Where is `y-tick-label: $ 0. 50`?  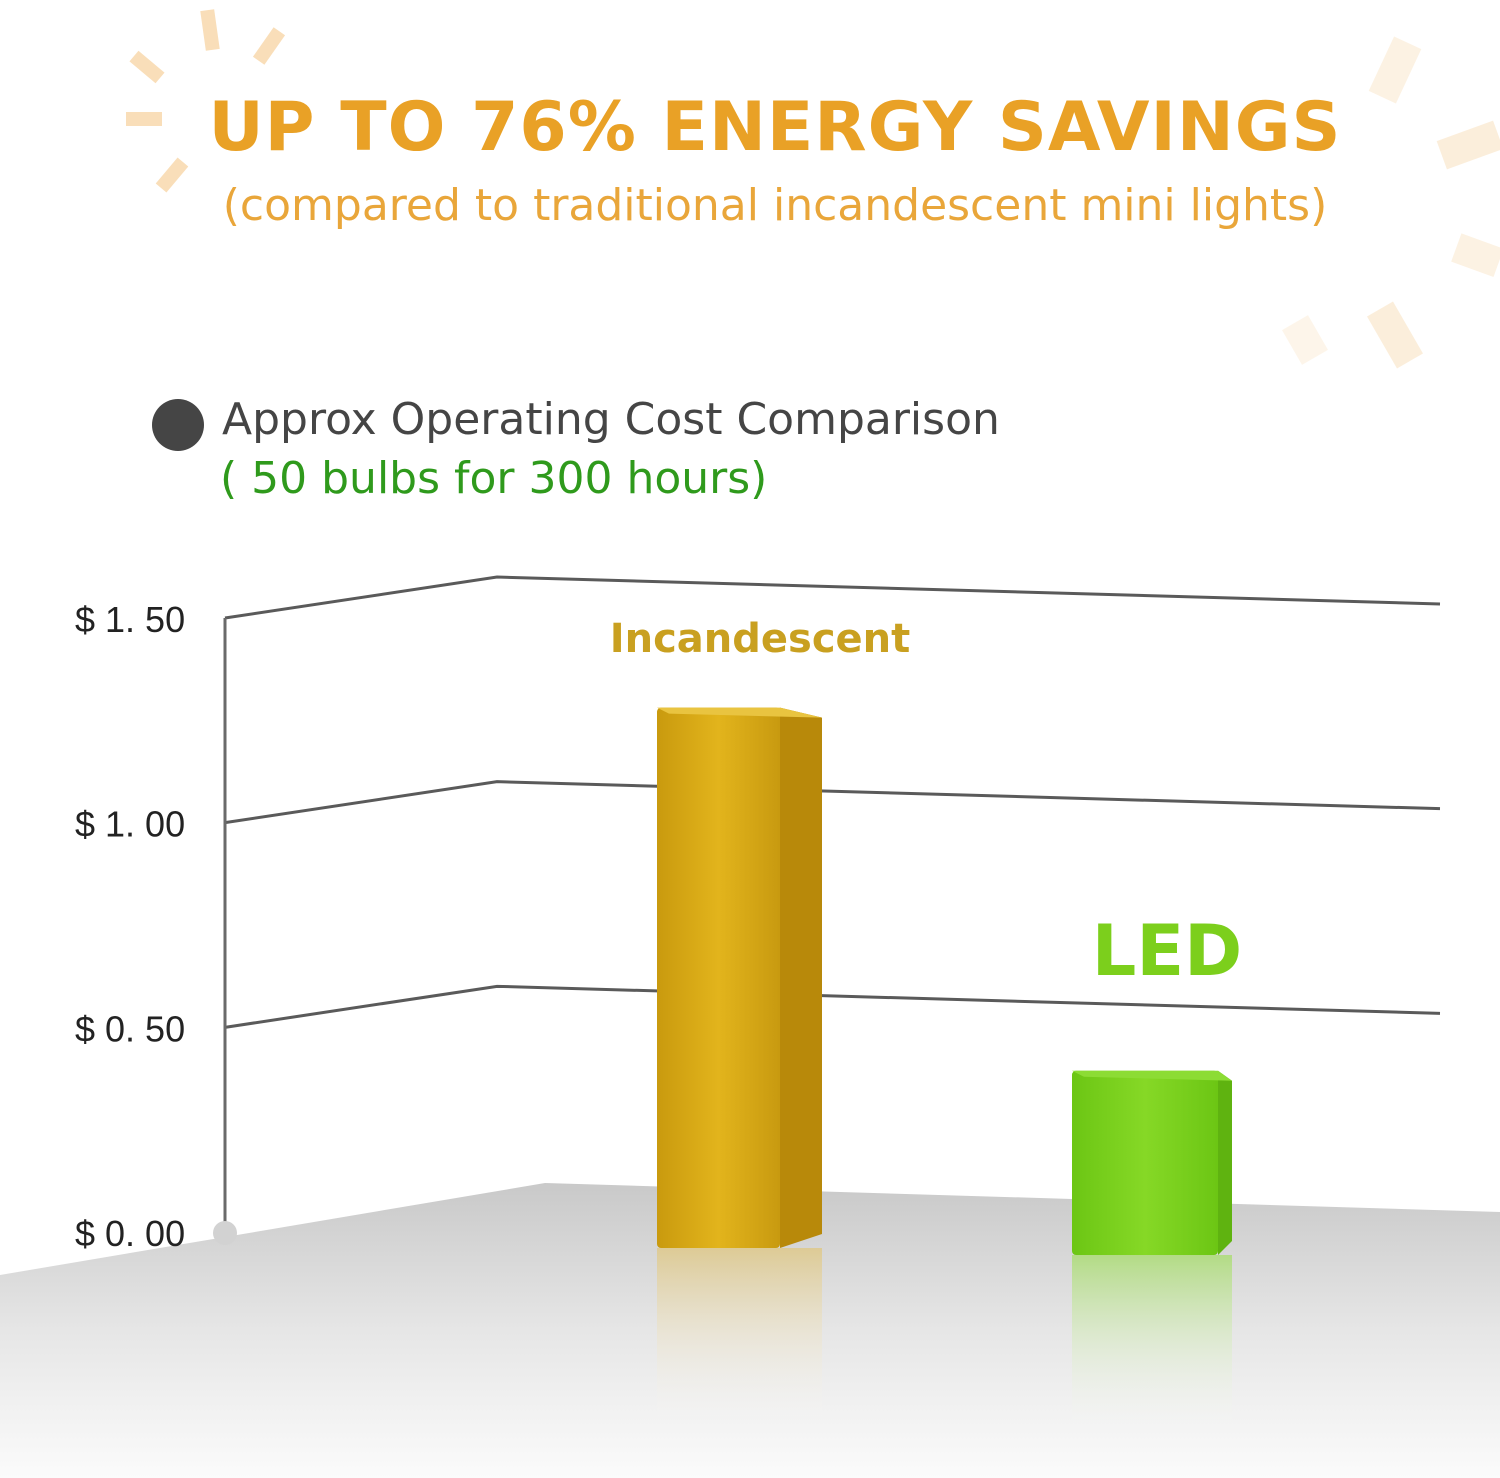 y-tick-label: $ 0. 50 is located at coordinates (130, 1028).